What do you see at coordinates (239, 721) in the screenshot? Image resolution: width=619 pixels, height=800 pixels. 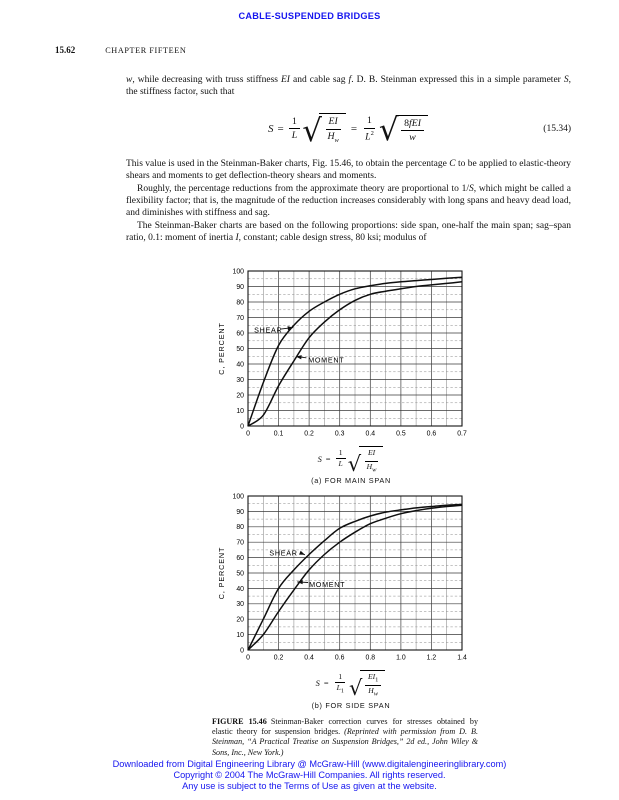 I see `caption-label: FIGURE 15.46` at bounding box center [239, 721].